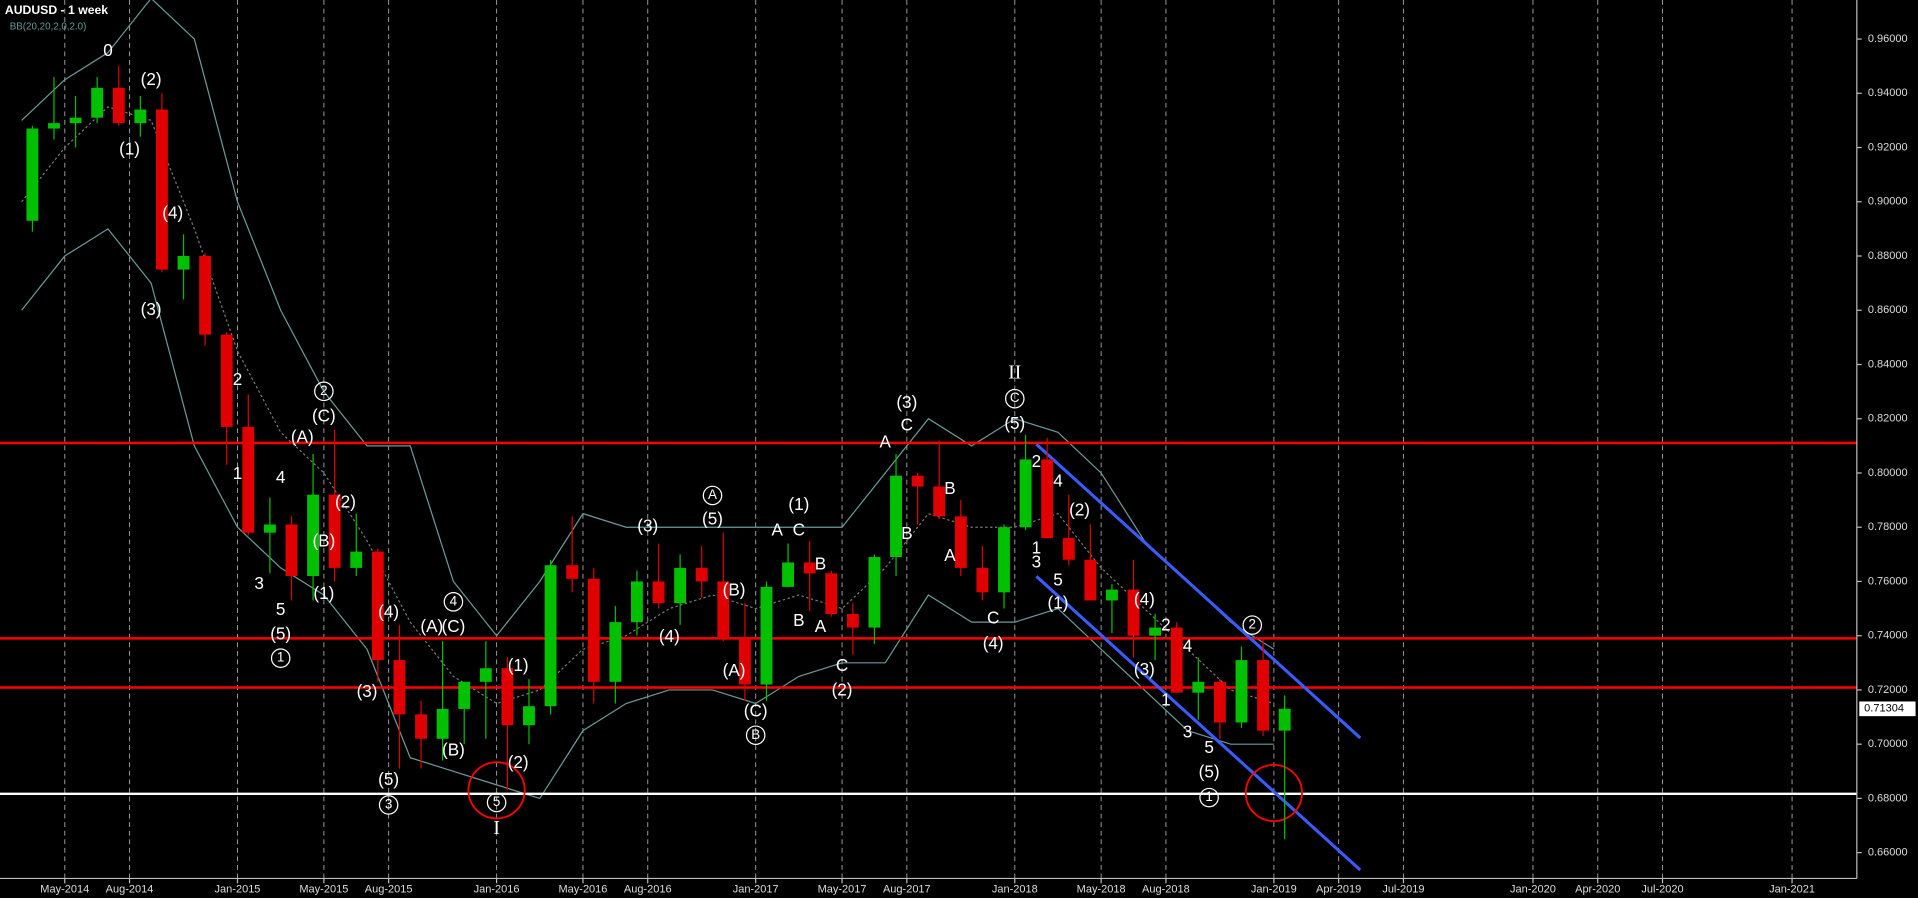 The image size is (1918, 898). Describe the element at coordinates (734, 670) in the screenshot. I see `wave-label: (A)` at that location.